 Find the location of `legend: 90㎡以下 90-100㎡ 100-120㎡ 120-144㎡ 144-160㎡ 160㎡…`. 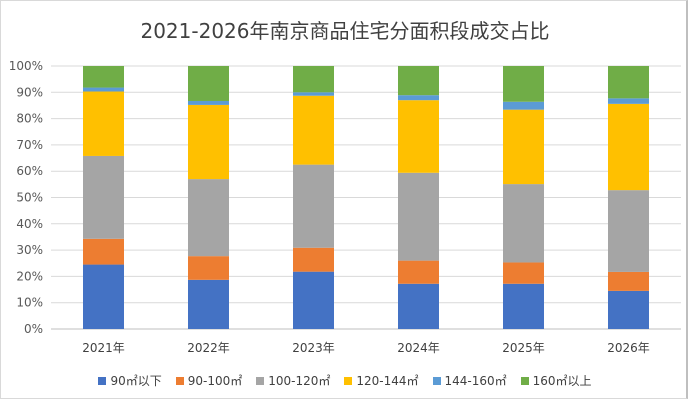

legend: 90㎡以下 90-100㎡ 100-120㎡ 120-144㎡ 144-160㎡ 160㎡… is located at coordinates (345, 380).